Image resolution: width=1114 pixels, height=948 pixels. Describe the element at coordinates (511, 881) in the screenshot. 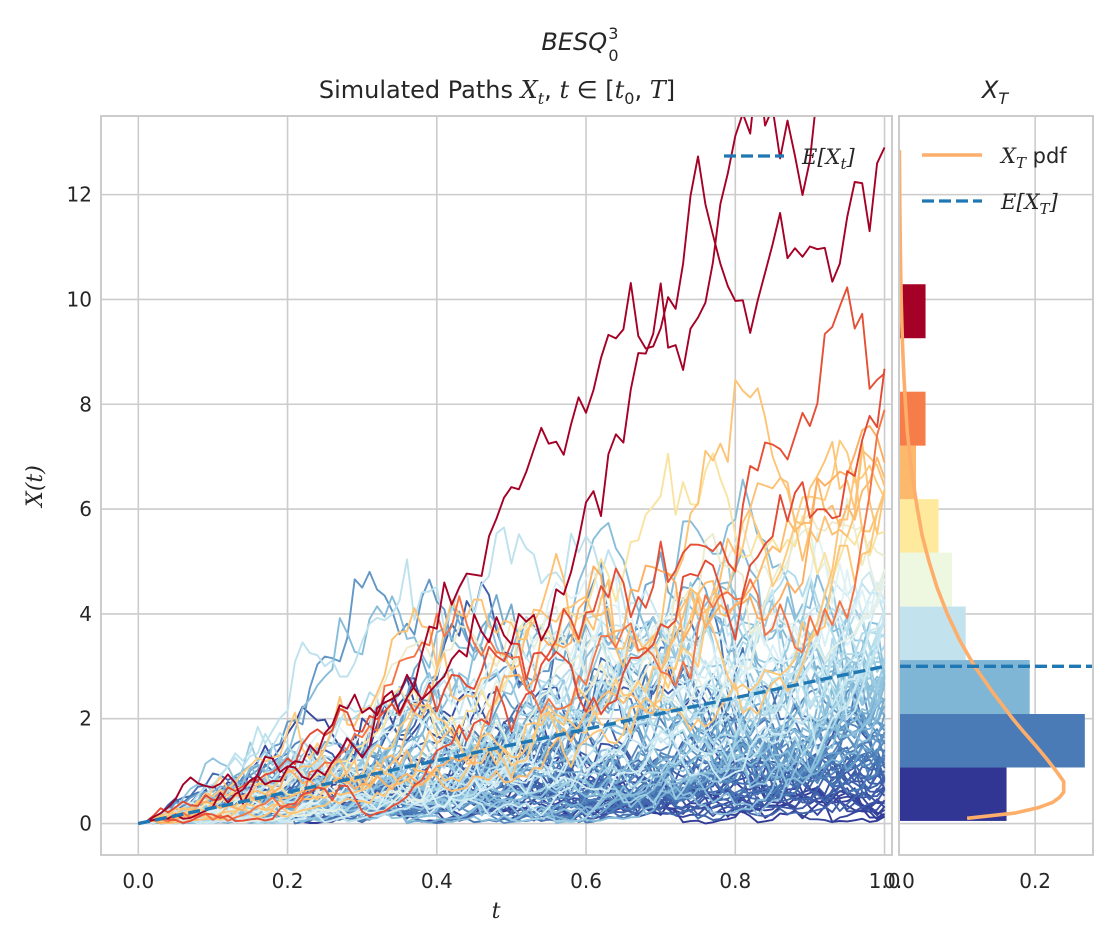

I see `main-x-tick-labels: 0.0 0.2 0.4 0.6 0.8 1.0` at that location.